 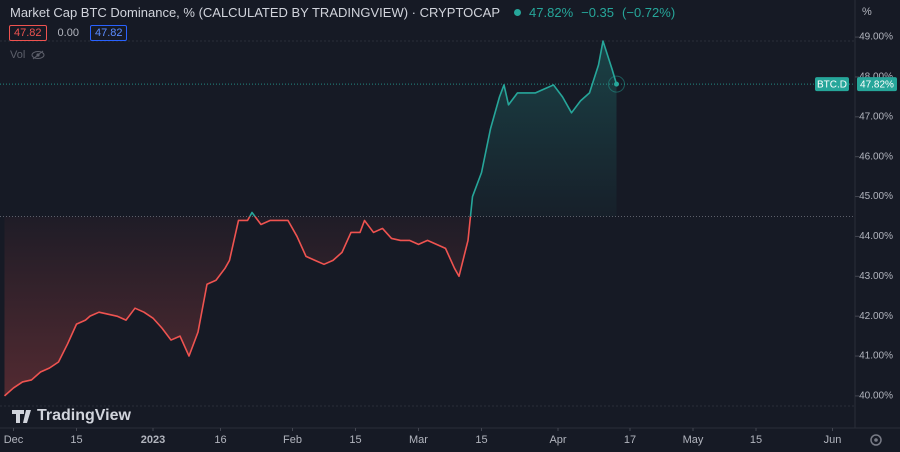 I want to click on x-tick-label: Mar, so click(x=418, y=440).